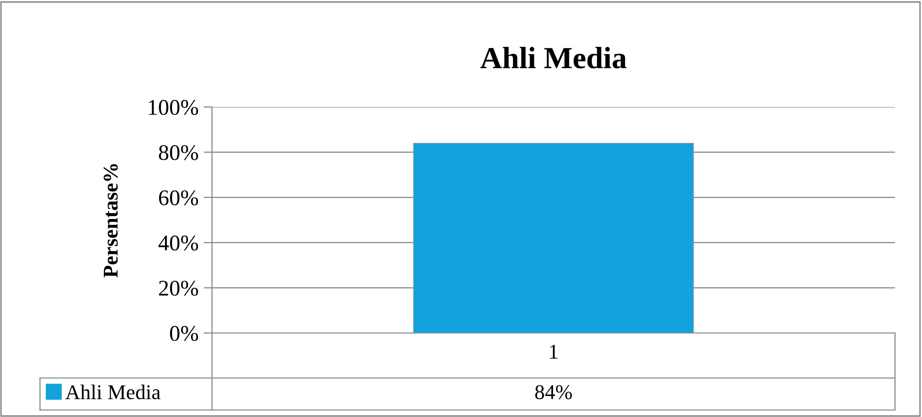 The height and width of the screenshot is (417, 922). I want to click on y-tick-label: 80%, so click(178, 152).